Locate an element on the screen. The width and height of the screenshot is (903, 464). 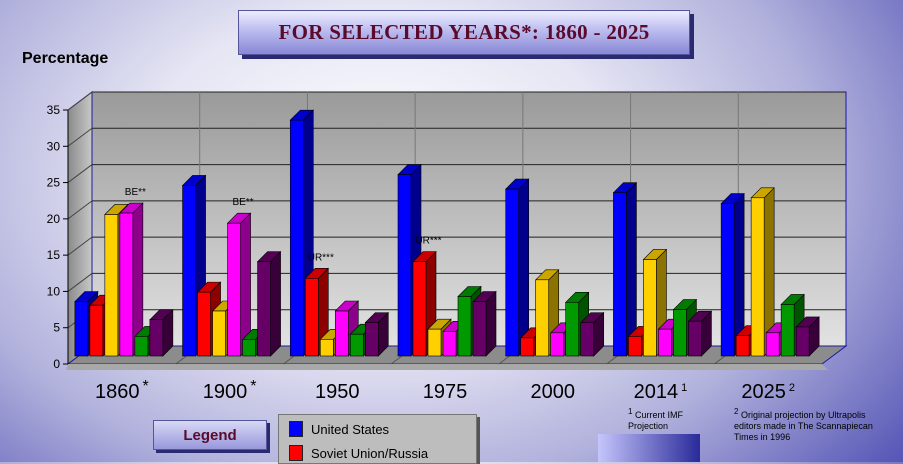
footnote-number: 2 is located at coordinates (736, 411).